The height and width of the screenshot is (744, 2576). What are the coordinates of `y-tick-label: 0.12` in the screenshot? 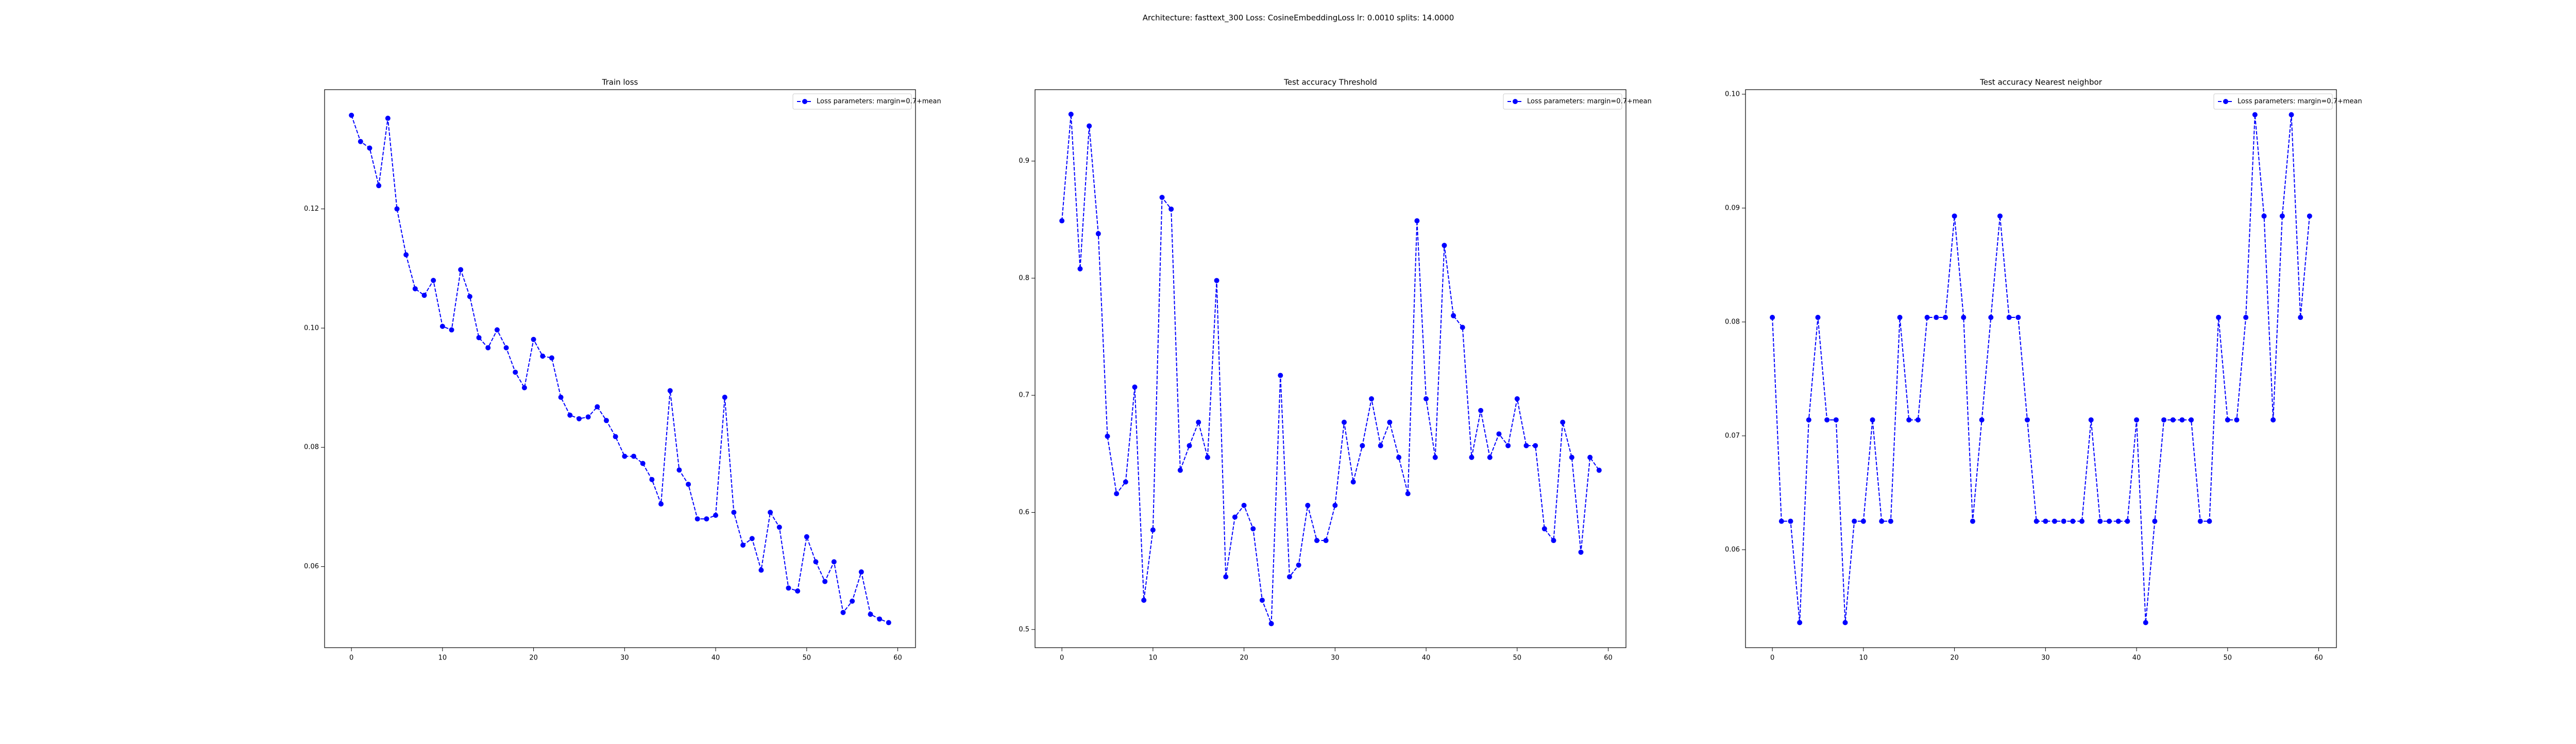 It's located at (311, 209).